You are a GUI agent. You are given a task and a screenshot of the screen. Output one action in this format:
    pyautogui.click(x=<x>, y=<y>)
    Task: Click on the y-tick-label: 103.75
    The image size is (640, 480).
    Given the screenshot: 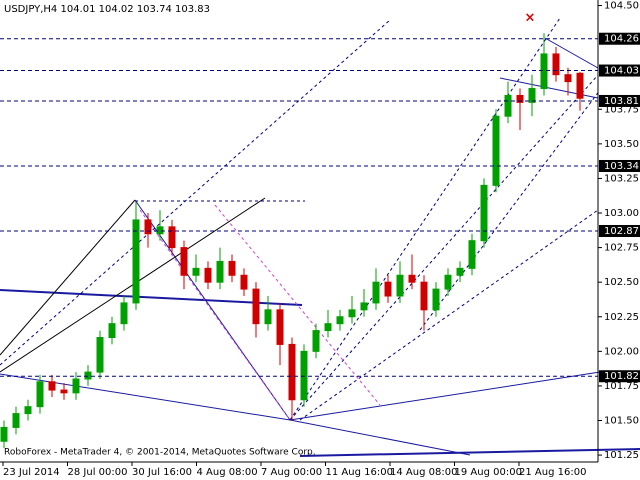 What is the action you would take?
    pyautogui.click(x=621, y=109)
    